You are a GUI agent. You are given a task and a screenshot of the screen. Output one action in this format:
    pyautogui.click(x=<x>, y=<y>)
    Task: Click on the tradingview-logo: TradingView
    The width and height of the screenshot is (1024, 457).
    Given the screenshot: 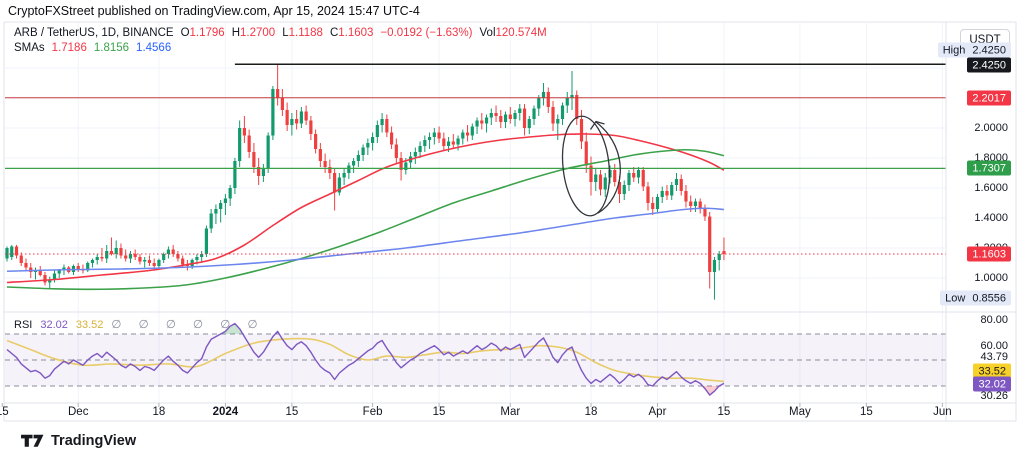 What is the action you would take?
    pyautogui.click(x=78, y=440)
    